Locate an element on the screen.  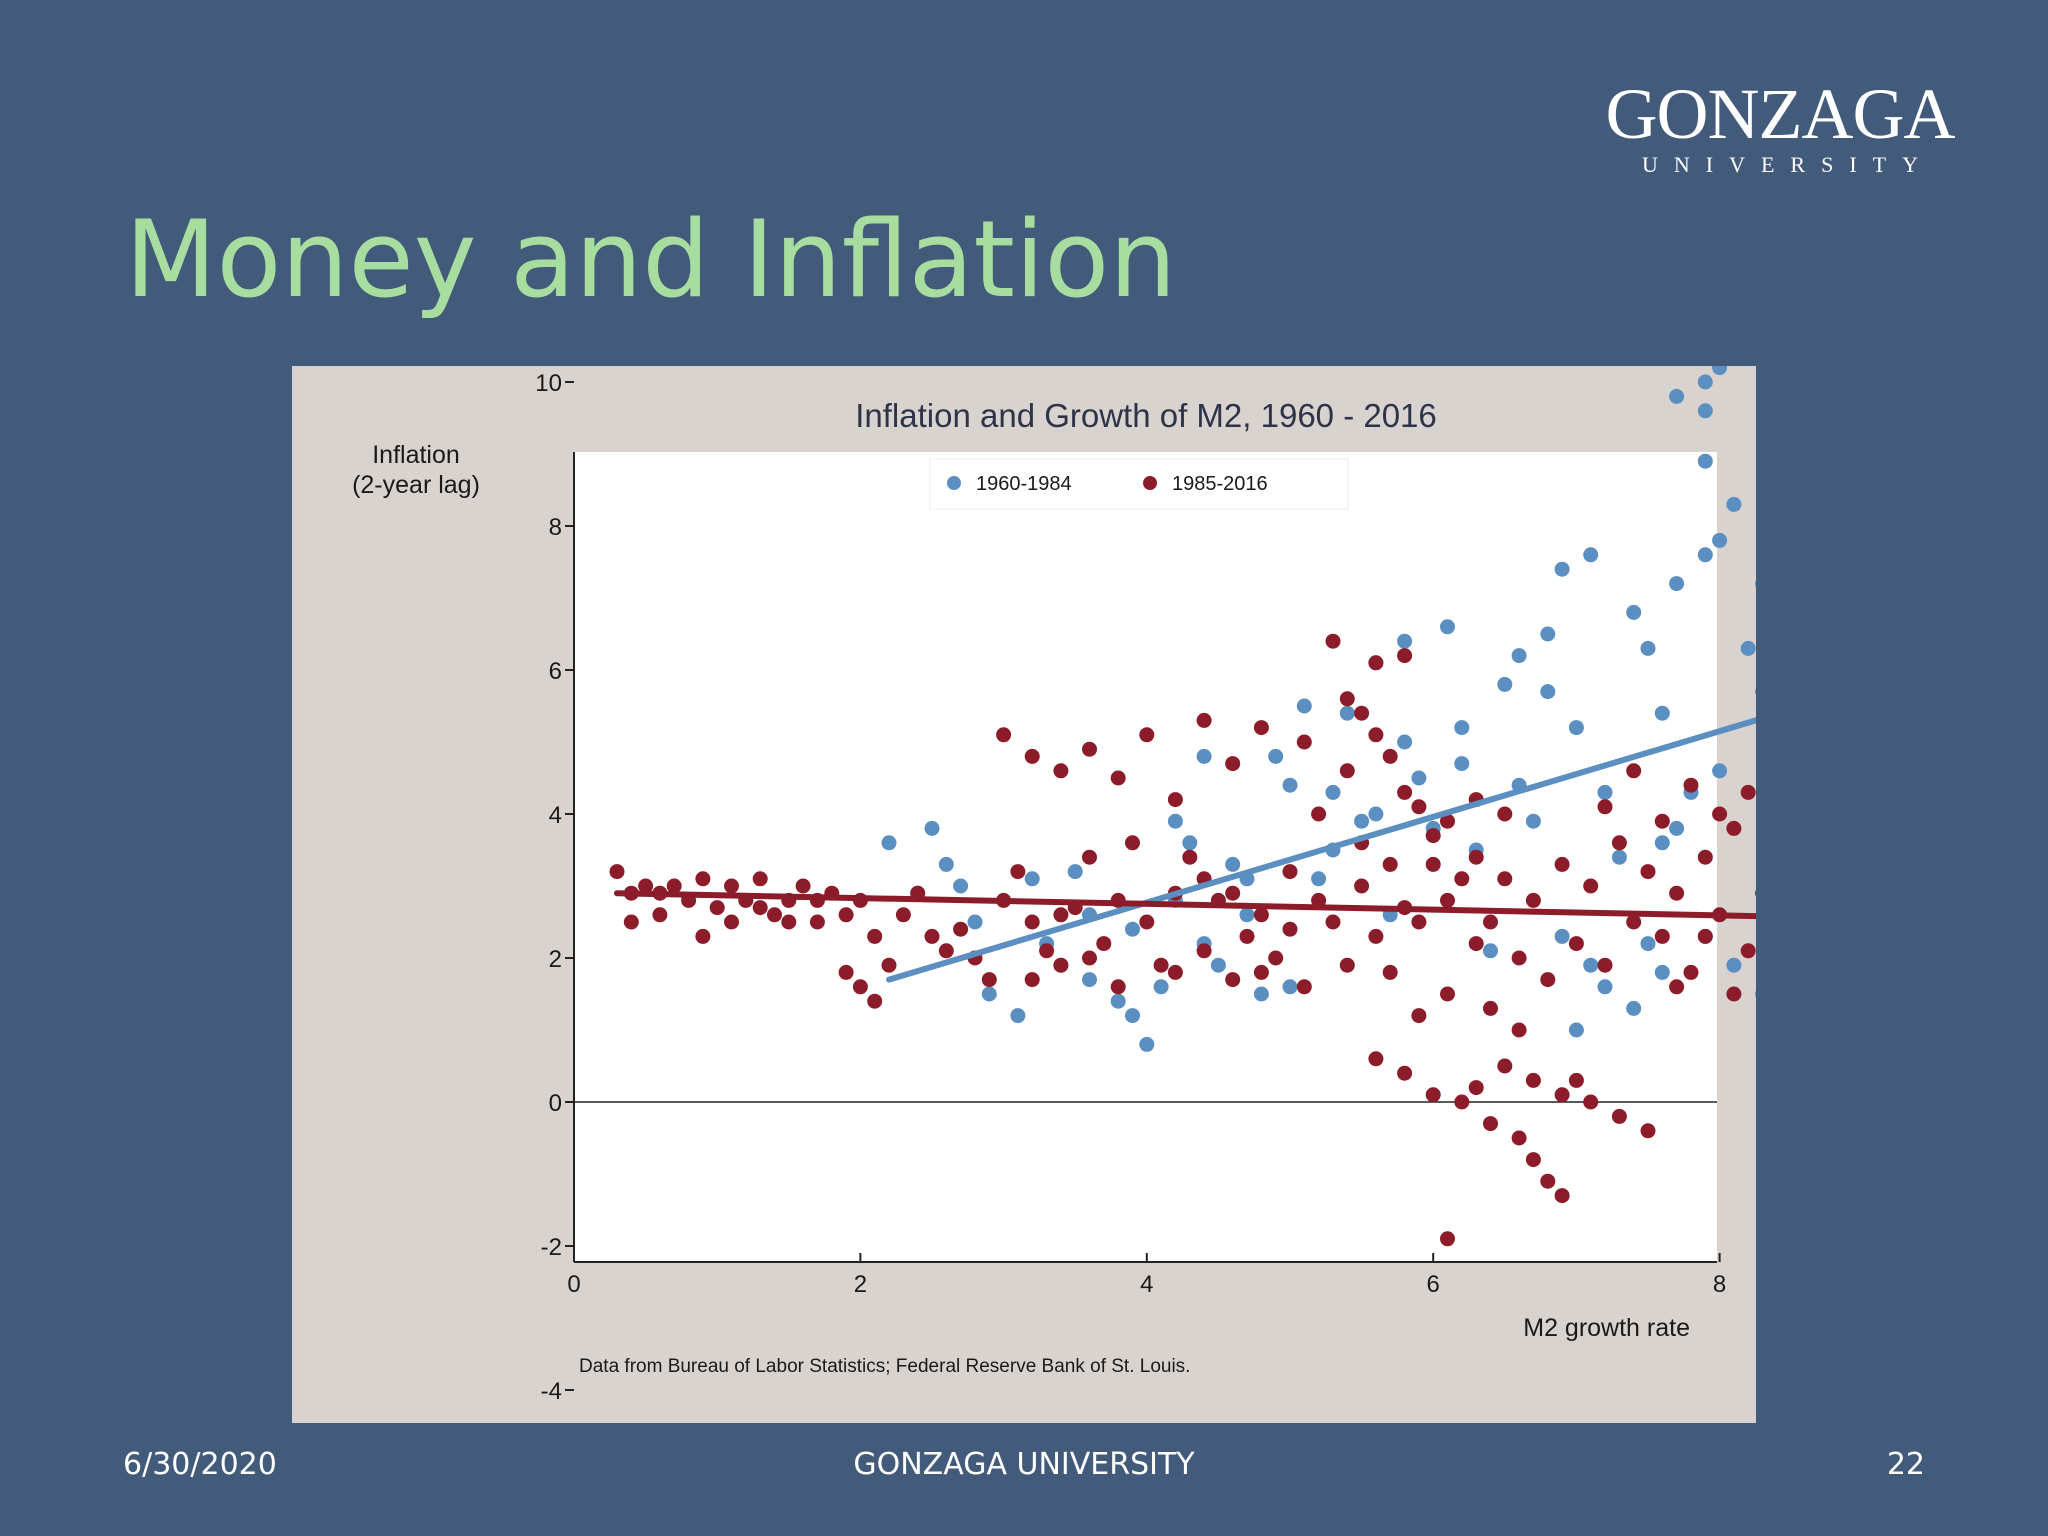
slide-title: Money and Inflation is located at coordinates (651, 259).